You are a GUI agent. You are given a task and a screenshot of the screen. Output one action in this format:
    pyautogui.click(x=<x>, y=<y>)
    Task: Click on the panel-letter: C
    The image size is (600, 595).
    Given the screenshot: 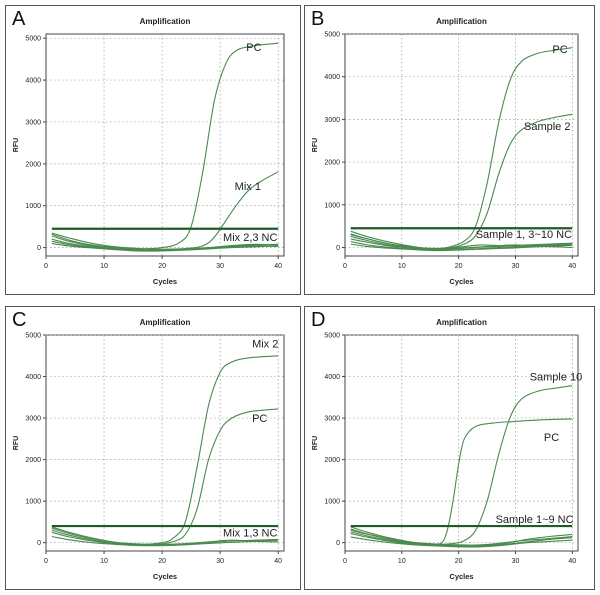 What is the action you would take?
    pyautogui.click(x=19, y=320)
    